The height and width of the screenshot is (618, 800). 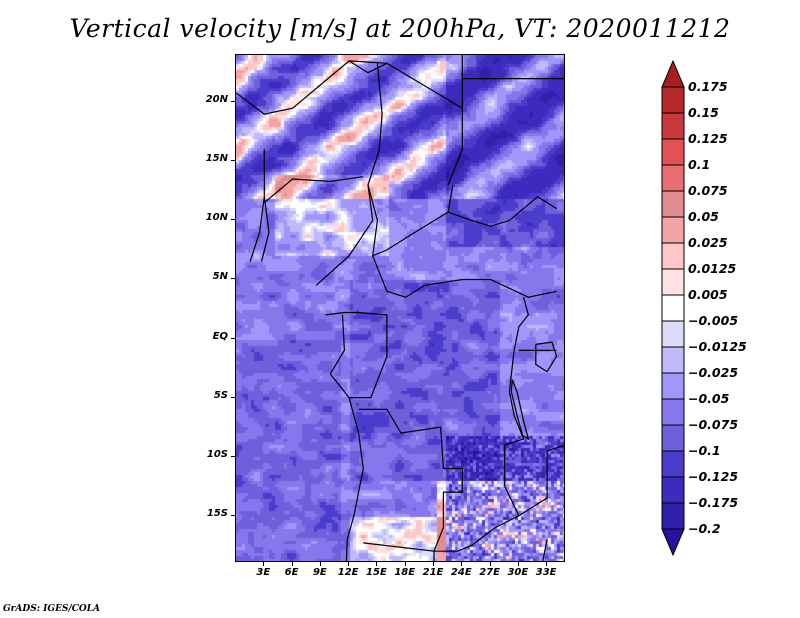 I want to click on colorbar-label: 0.15, so click(x=703, y=112).